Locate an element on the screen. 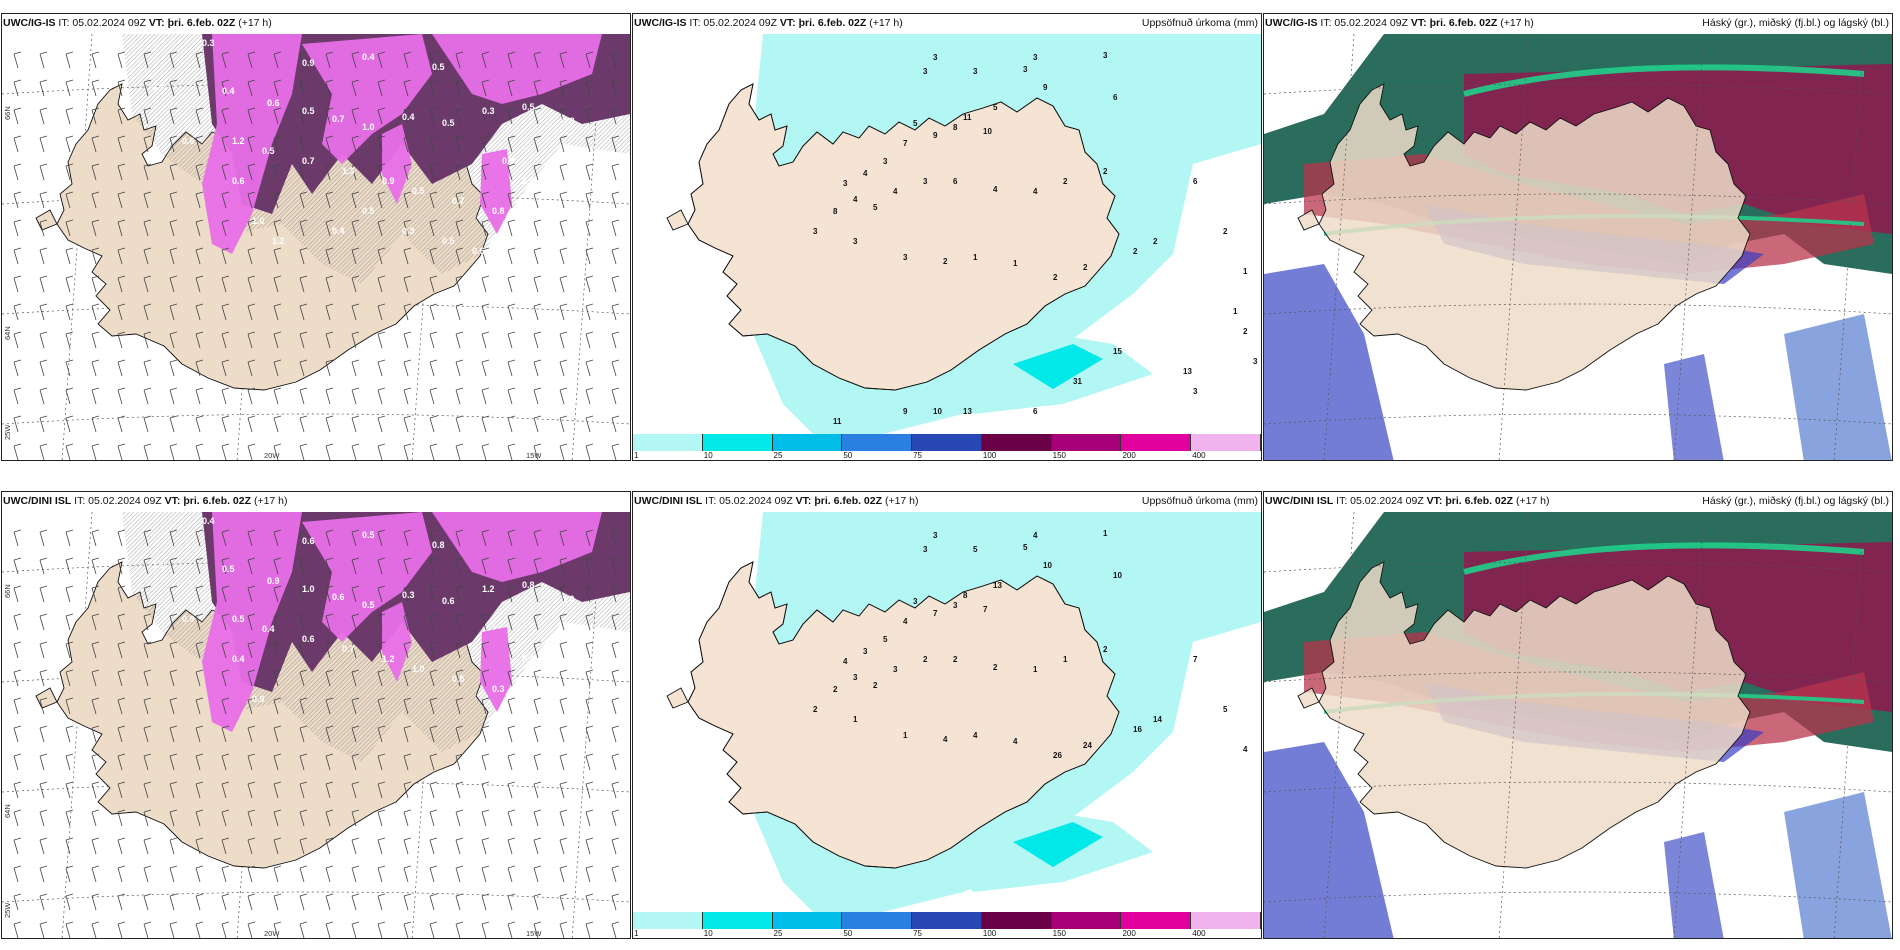 The width and height of the screenshot is (1900, 950). precip-value: 4 is located at coordinates (975, 735).